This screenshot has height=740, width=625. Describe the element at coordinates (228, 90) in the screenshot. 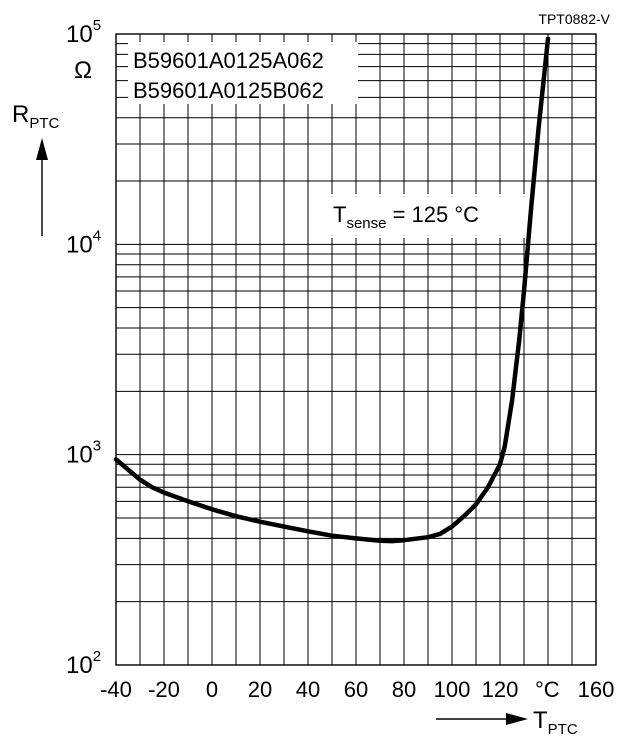

I see `part-number-b: B59601A0125B062` at that location.